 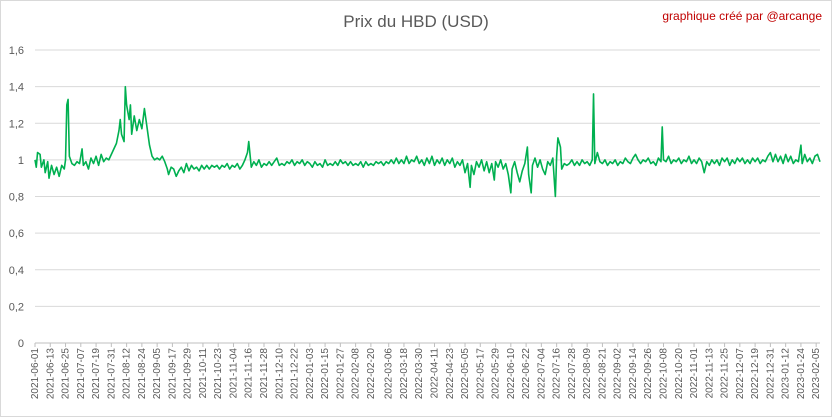 I want to click on y-tick-label: 0,4, so click(x=16, y=271).